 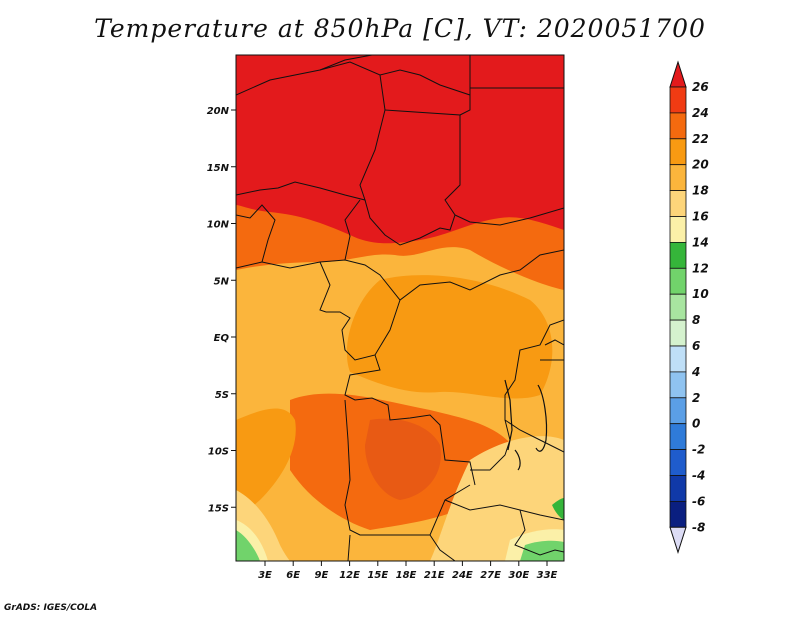 What do you see at coordinates (349, 575) in the screenshot?
I see `lon-tick-label: 12E` at bounding box center [349, 575].